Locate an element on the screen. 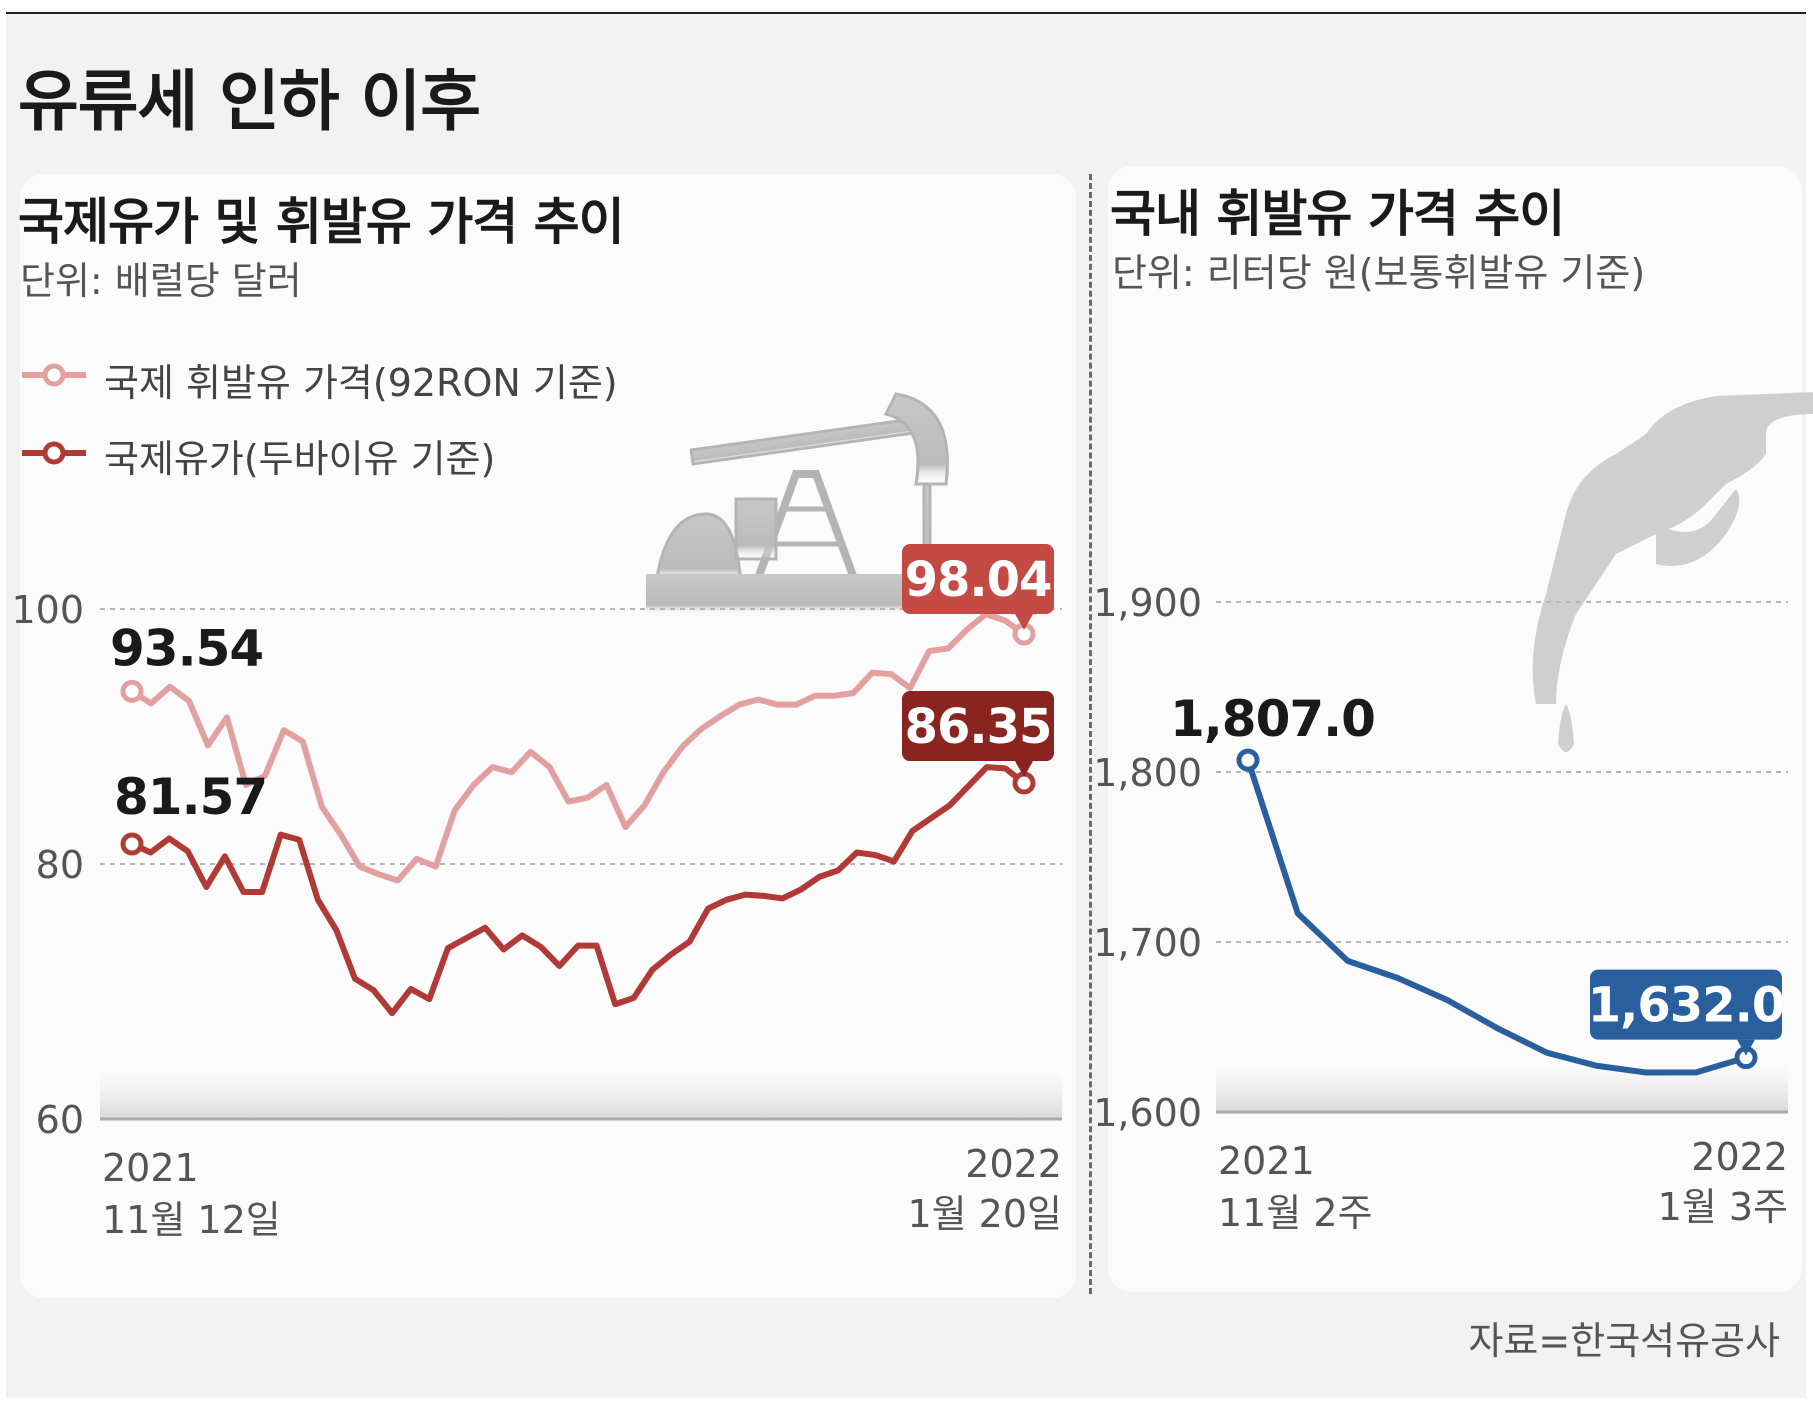 The width and height of the screenshot is (1813, 1402). domestic-gasoline-start-marker is located at coordinates (1248, 760).